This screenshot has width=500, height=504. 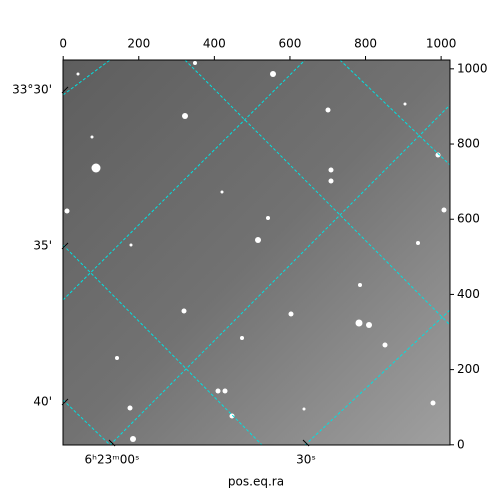 I want to click on y-tick-label: 0, so click(x=461, y=444).